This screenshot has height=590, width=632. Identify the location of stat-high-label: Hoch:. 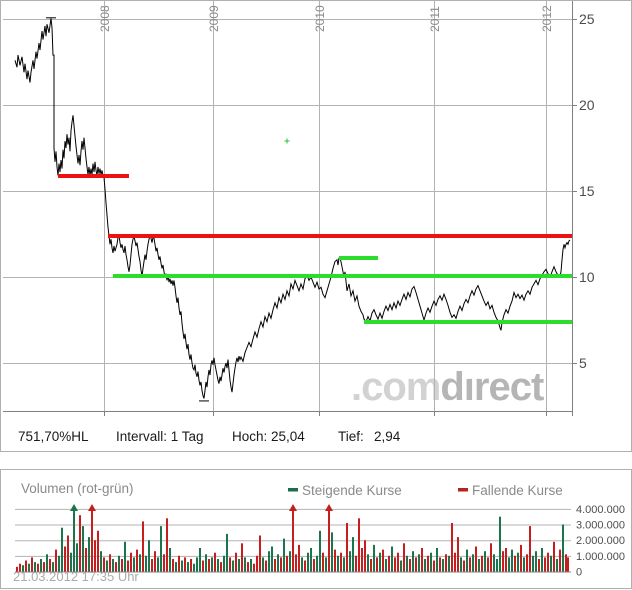
(249, 436).